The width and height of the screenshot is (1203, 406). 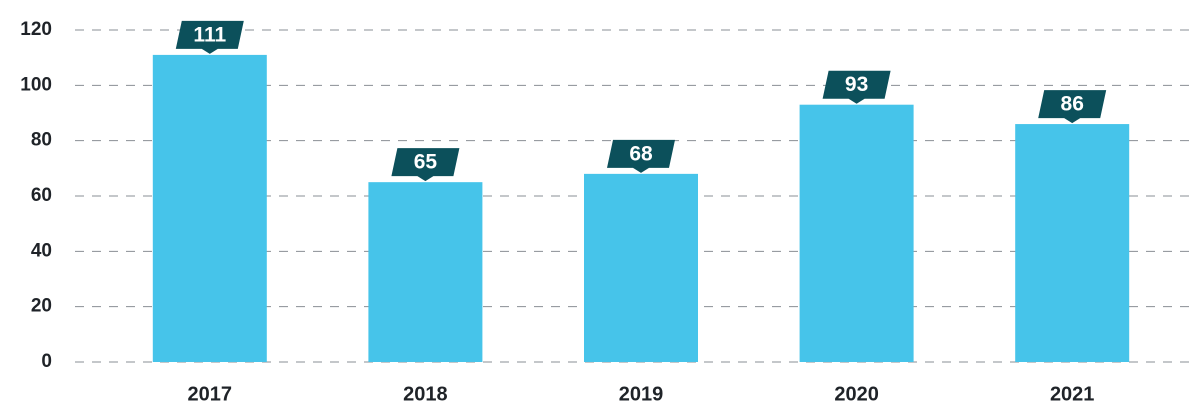 I want to click on y-tick-label: 80, so click(x=41, y=140).